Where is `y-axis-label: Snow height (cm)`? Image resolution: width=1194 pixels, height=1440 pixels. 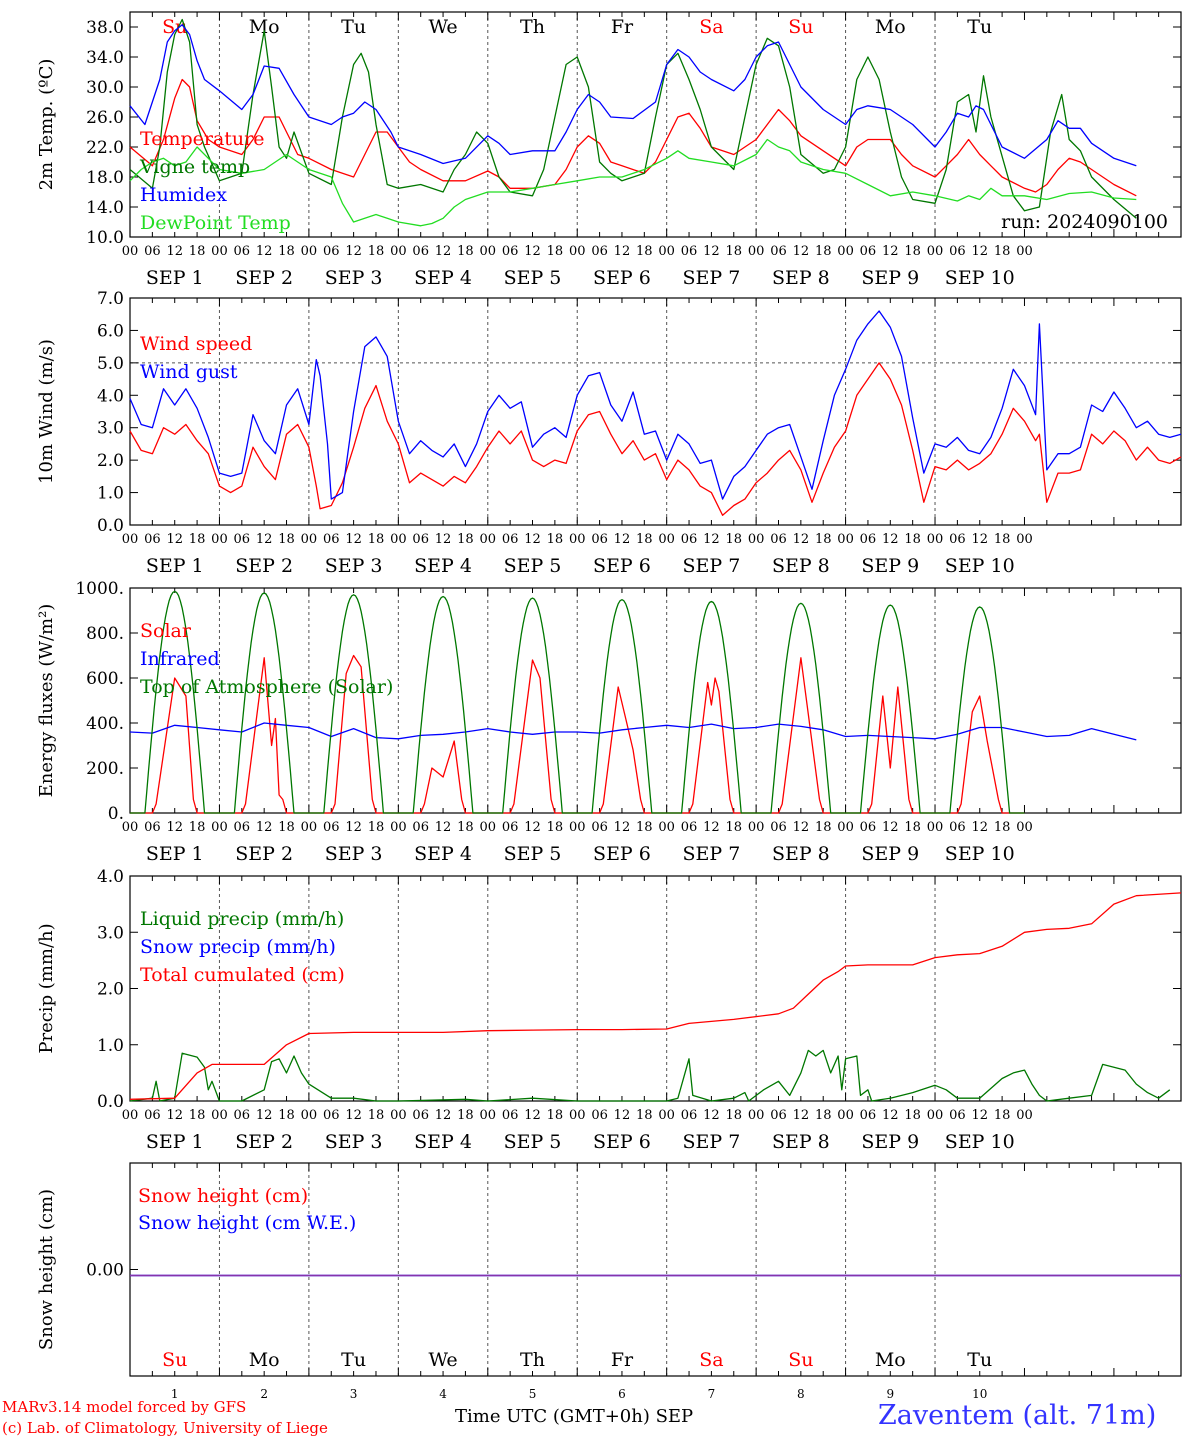 y-axis-label: Snow height (cm) is located at coordinates (46, 1269).